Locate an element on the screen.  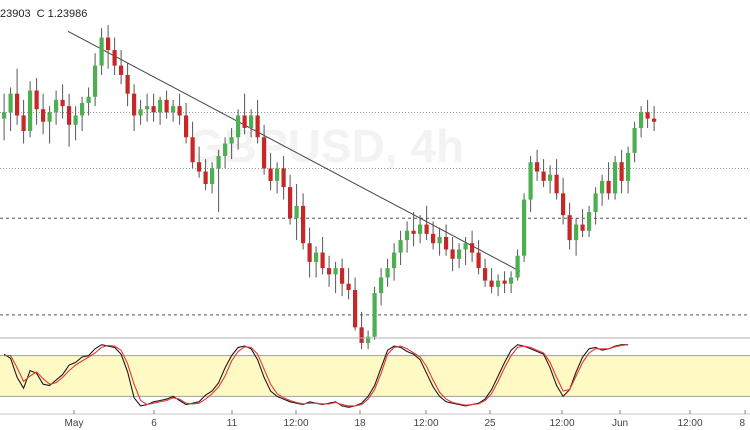
time-tick-label: 8 is located at coordinates (742, 423).